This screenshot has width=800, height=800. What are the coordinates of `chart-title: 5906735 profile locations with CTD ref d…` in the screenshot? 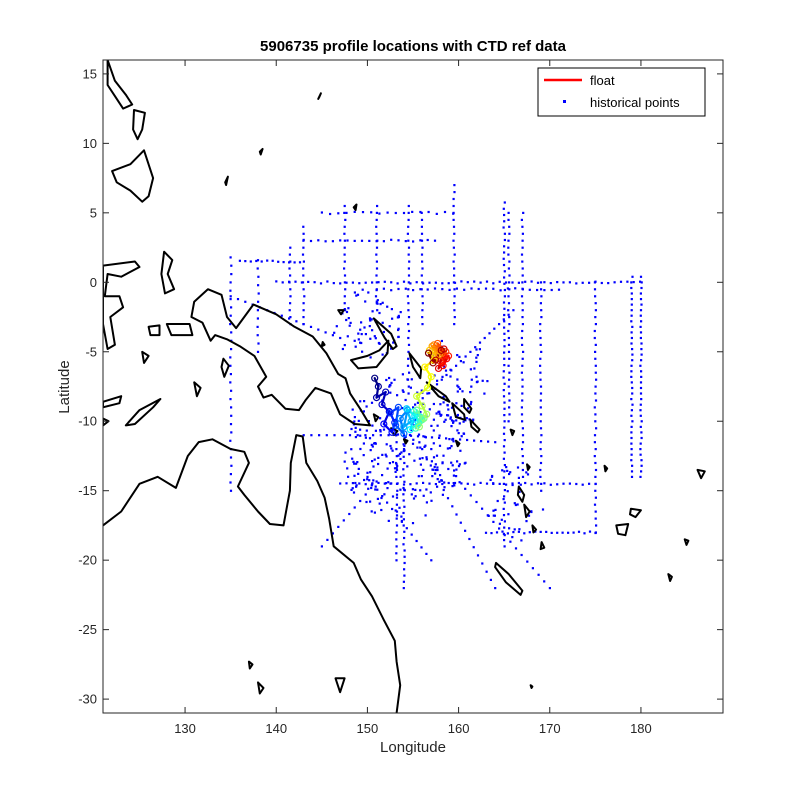 It's located at (413, 46).